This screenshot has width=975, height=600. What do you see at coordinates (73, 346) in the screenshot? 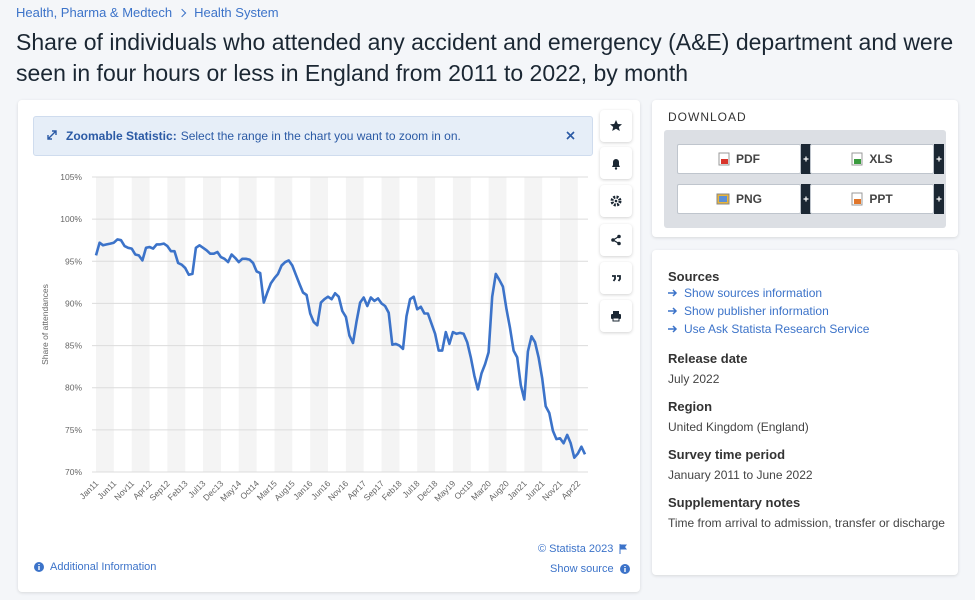
I see `y-tick-label: 85%` at bounding box center [73, 346].